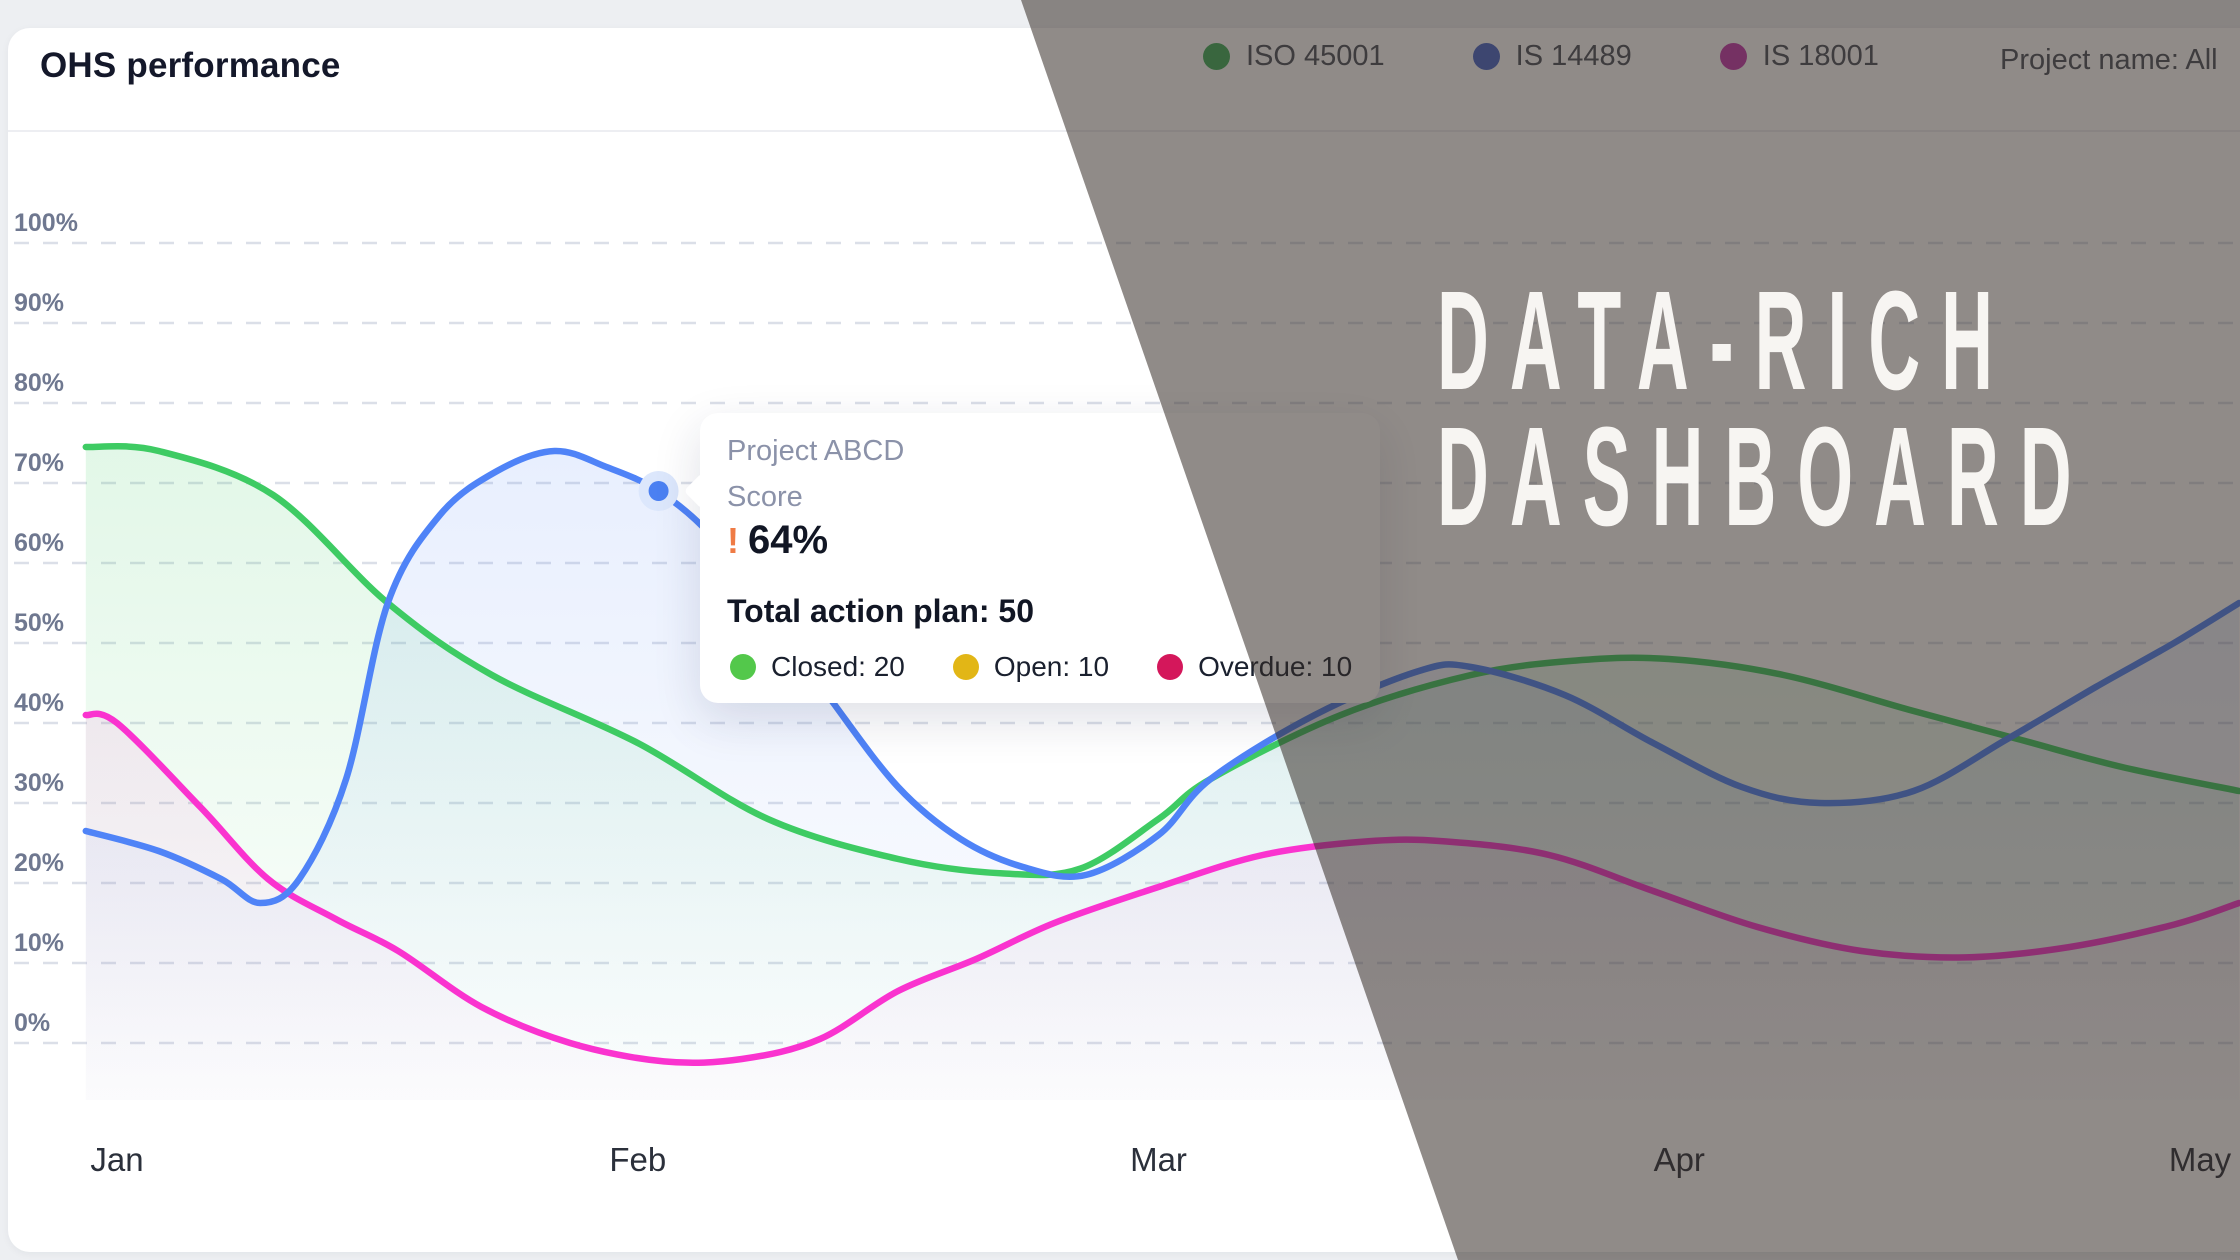 This screenshot has width=2240, height=1260. What do you see at coordinates (838, 666) in the screenshot?
I see `tooltip-legend-label: Closed: 20` at bounding box center [838, 666].